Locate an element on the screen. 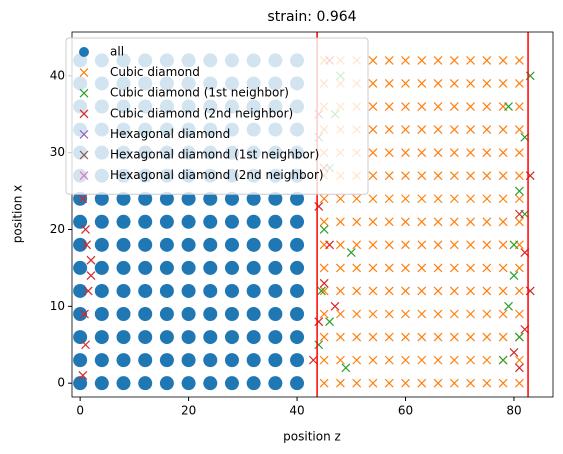 This screenshot has height=454, width=563. y-tick-label: 10 is located at coordinates (57, 306).